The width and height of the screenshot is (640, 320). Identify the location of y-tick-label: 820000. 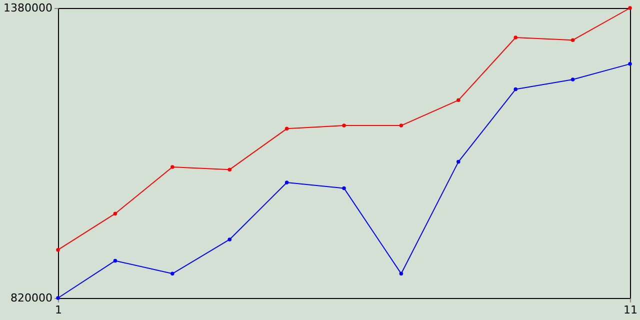
(31, 298).